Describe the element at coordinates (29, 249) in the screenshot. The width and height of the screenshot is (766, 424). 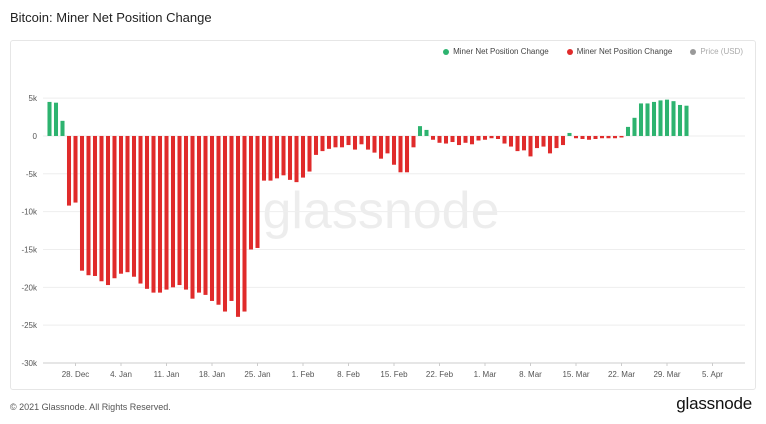
I see `y-tick-label: -15k` at that location.